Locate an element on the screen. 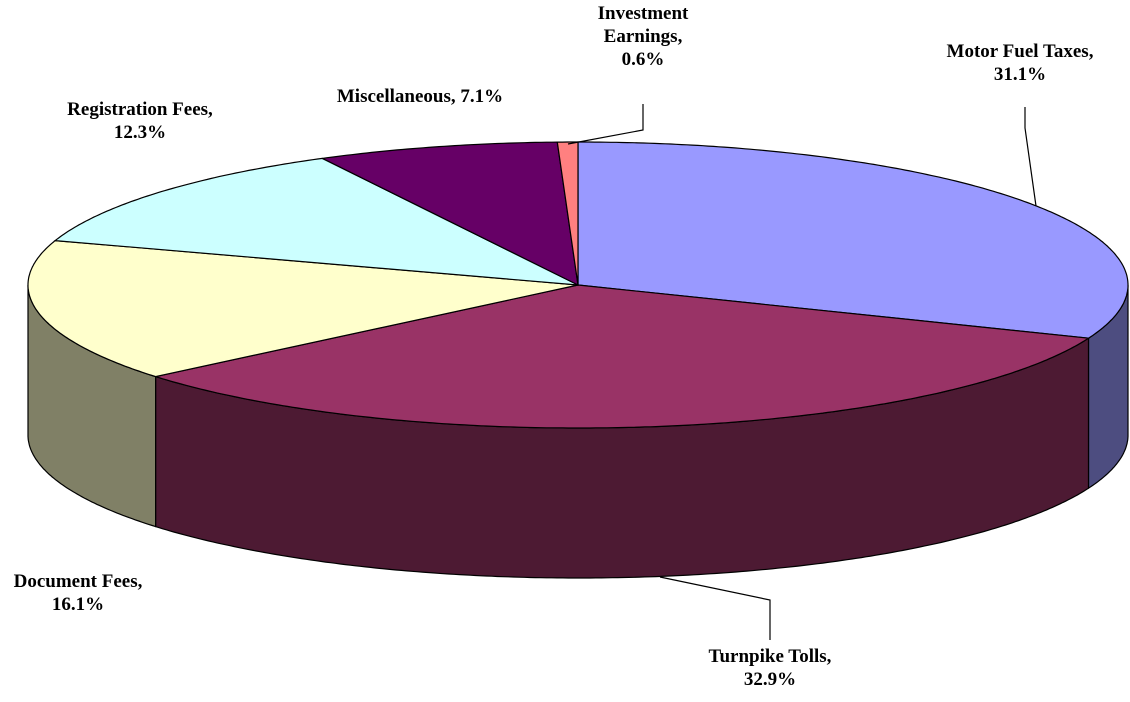 The height and width of the screenshot is (702, 1130). value-label: 0.6% is located at coordinates (643, 59).